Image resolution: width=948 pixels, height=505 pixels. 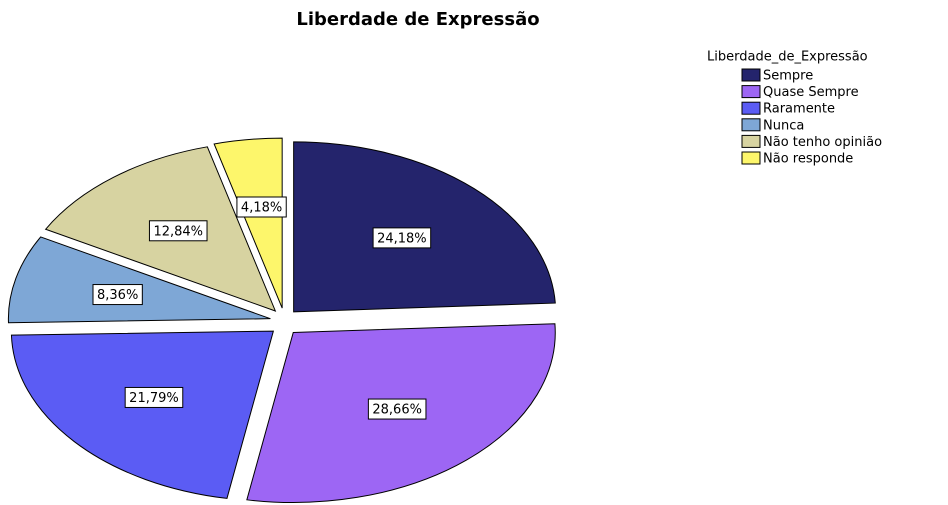 What do you see at coordinates (808, 159) in the screenshot?
I see `legend-label: Não responde` at bounding box center [808, 159].